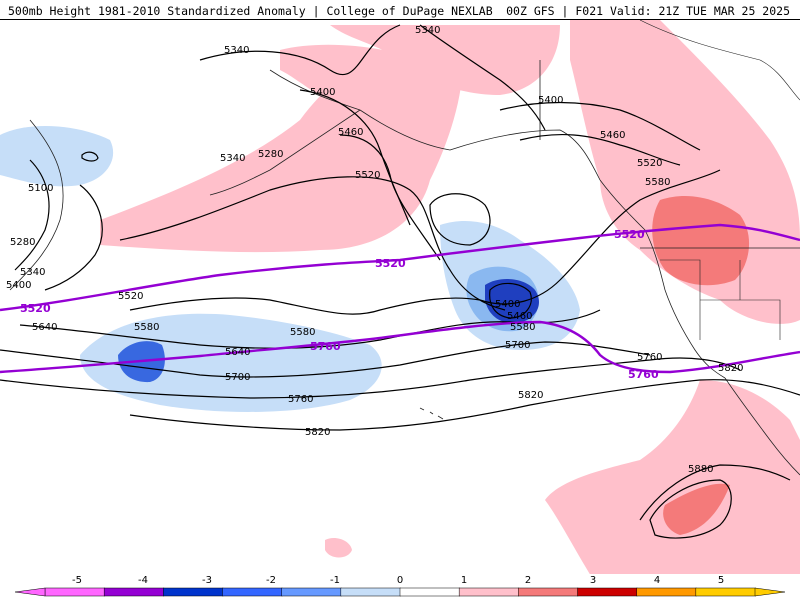  Describe the element at coordinates (207, 580) in the screenshot. I see `colorbar-tick-label: -3` at that location.